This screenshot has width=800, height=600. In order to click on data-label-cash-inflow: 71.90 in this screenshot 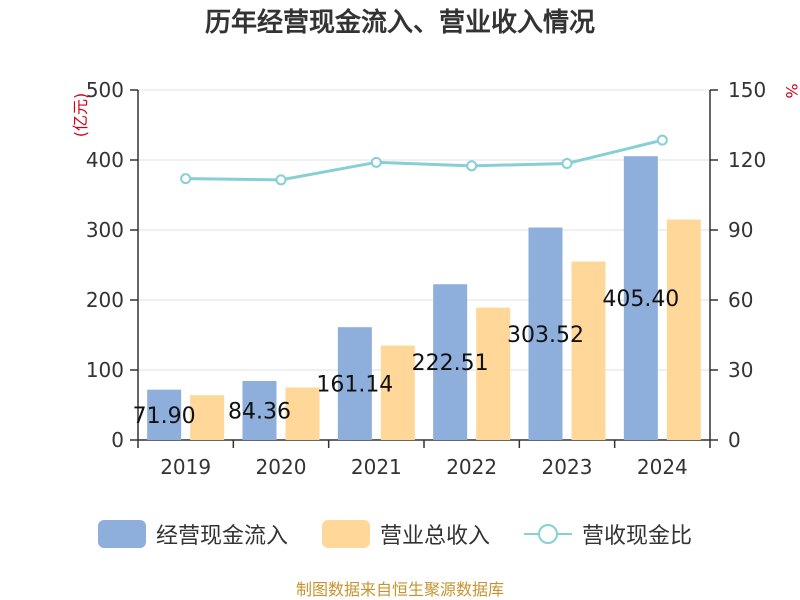, I will do `click(164, 416)`.